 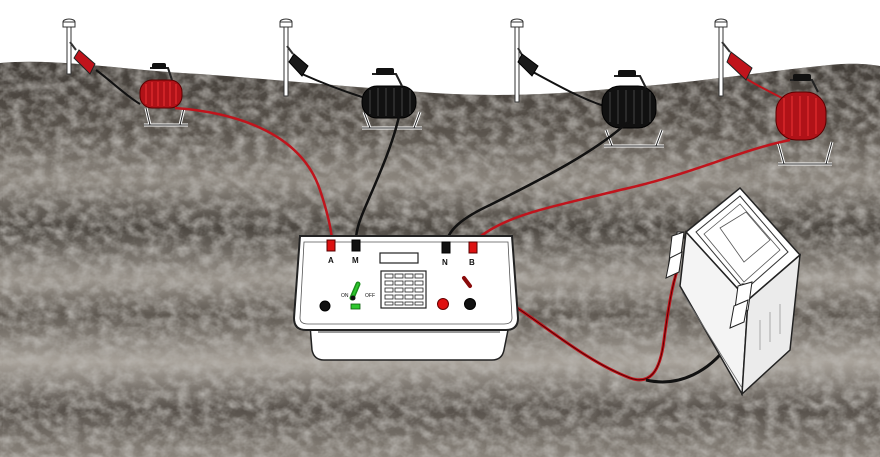 I want to click on electrode-stake-m, so click(x=286, y=57).